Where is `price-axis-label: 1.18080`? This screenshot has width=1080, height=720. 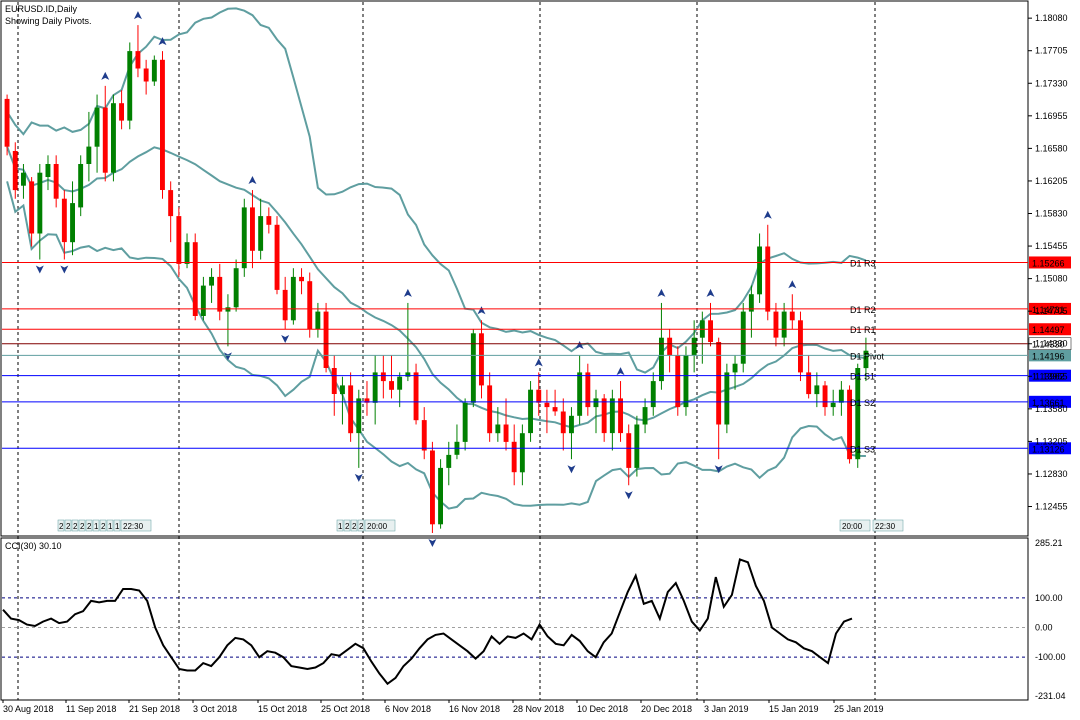 price-axis-label: 1.18080 is located at coordinates (1051, 18).